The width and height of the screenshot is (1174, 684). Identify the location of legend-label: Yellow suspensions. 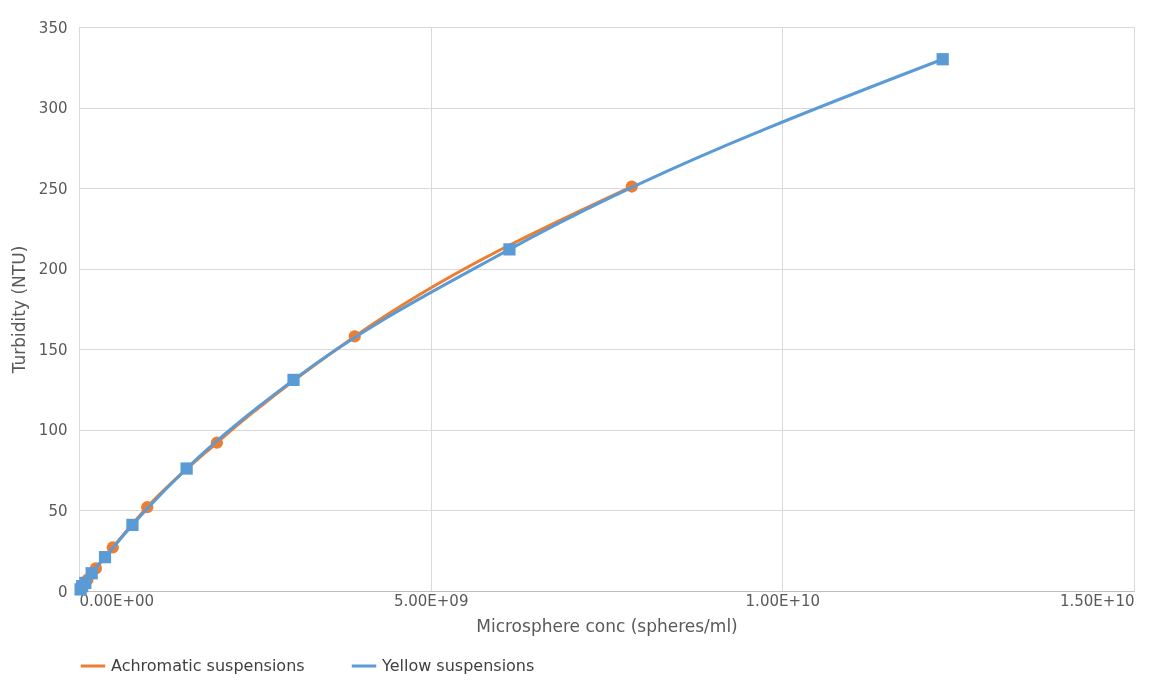
(458, 665).